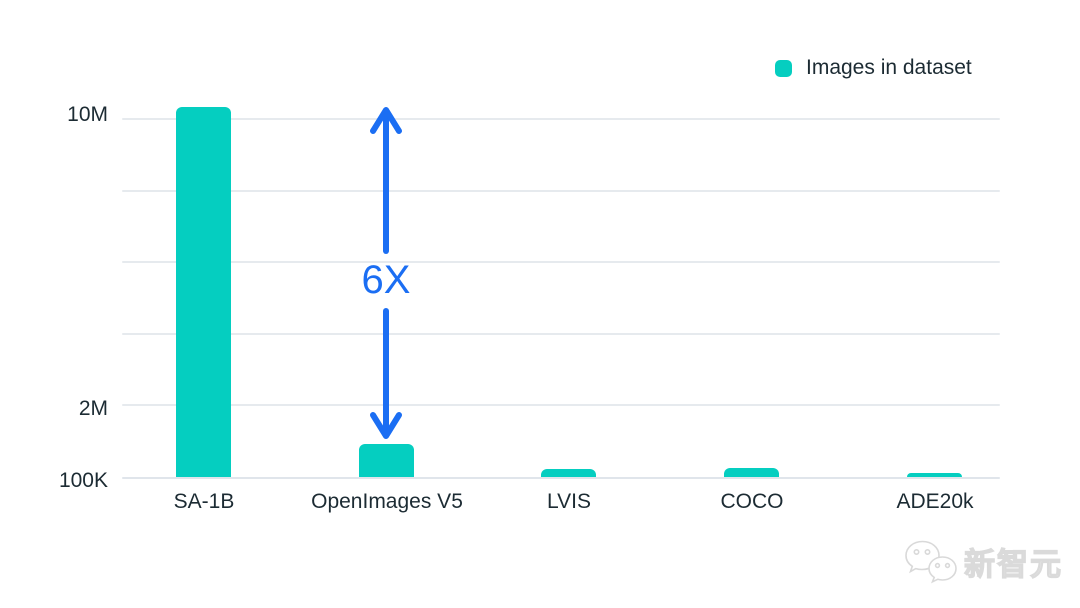 The height and width of the screenshot is (608, 1080). I want to click on bar-lvis, so click(568, 473).